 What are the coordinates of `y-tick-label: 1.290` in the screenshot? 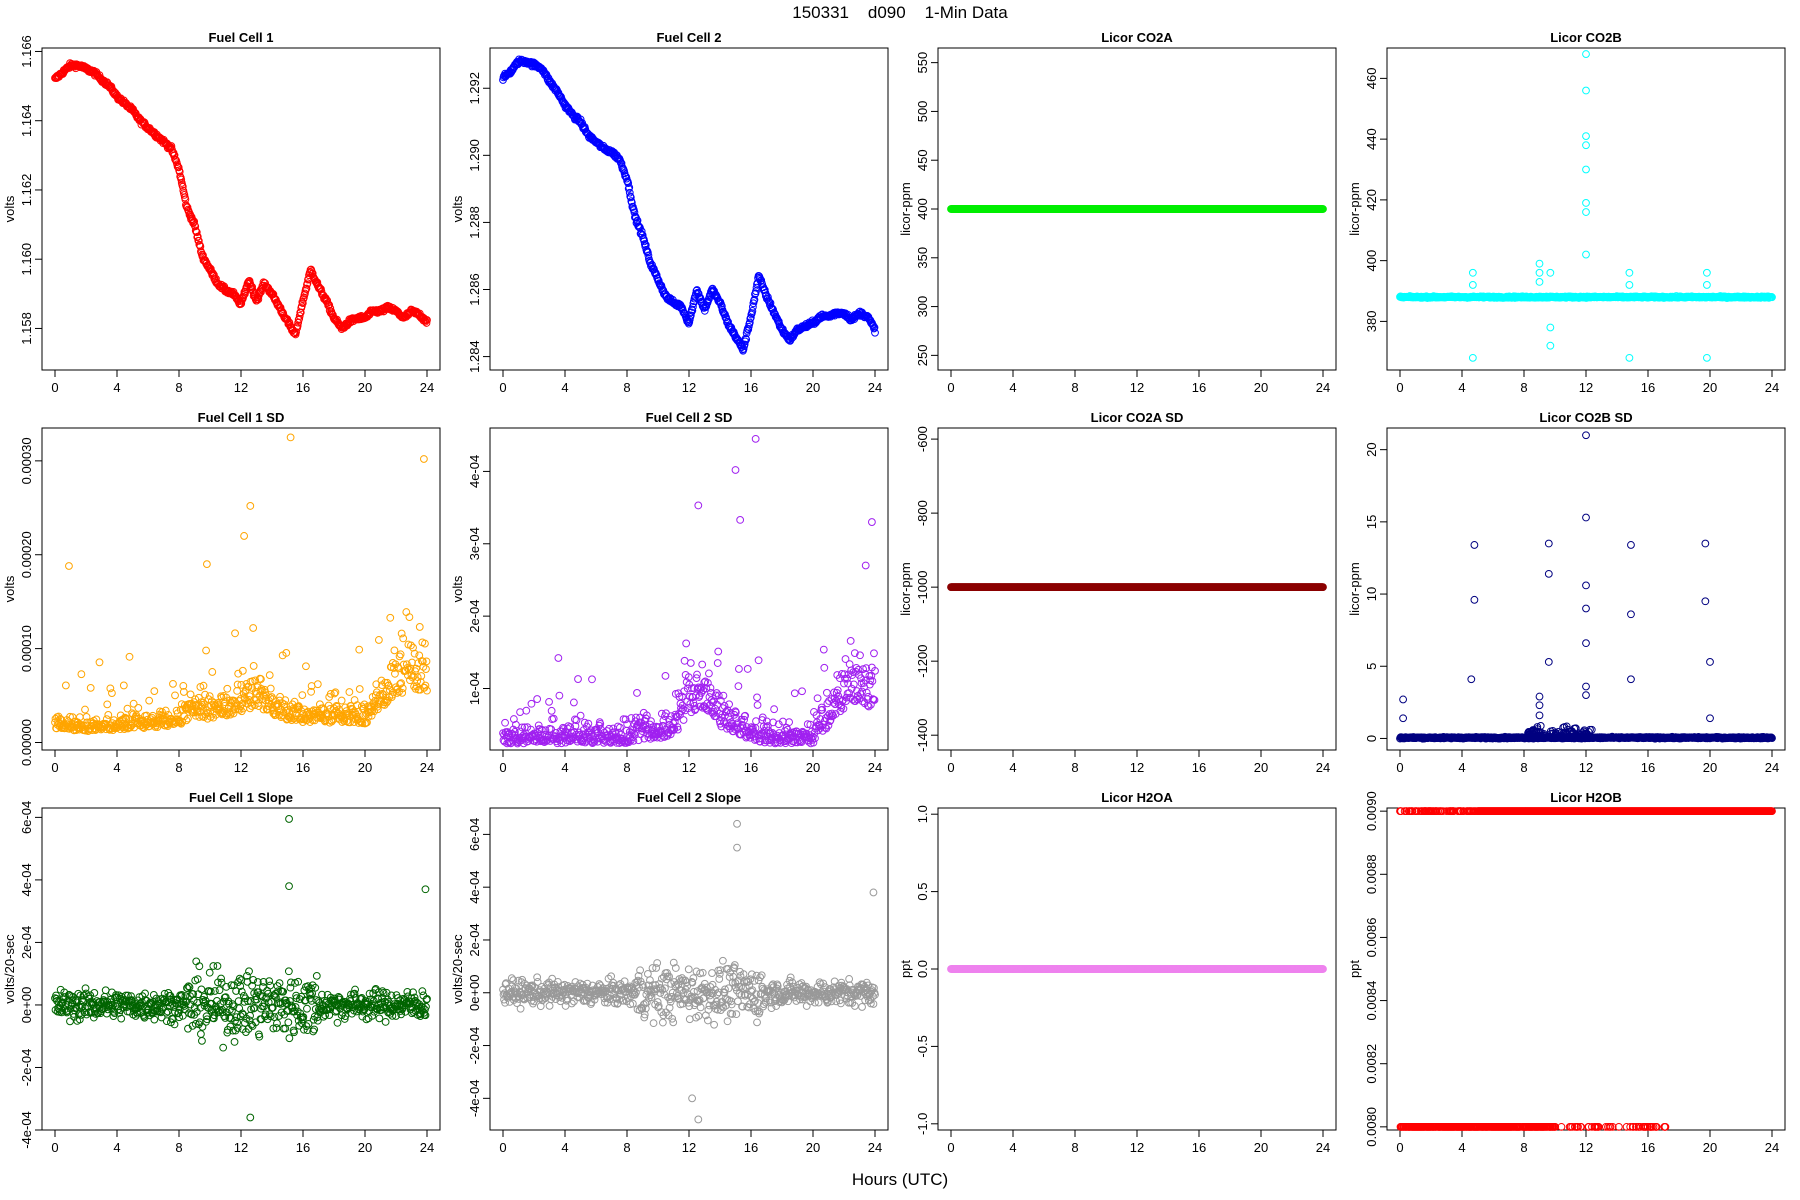 It's located at (474, 155).